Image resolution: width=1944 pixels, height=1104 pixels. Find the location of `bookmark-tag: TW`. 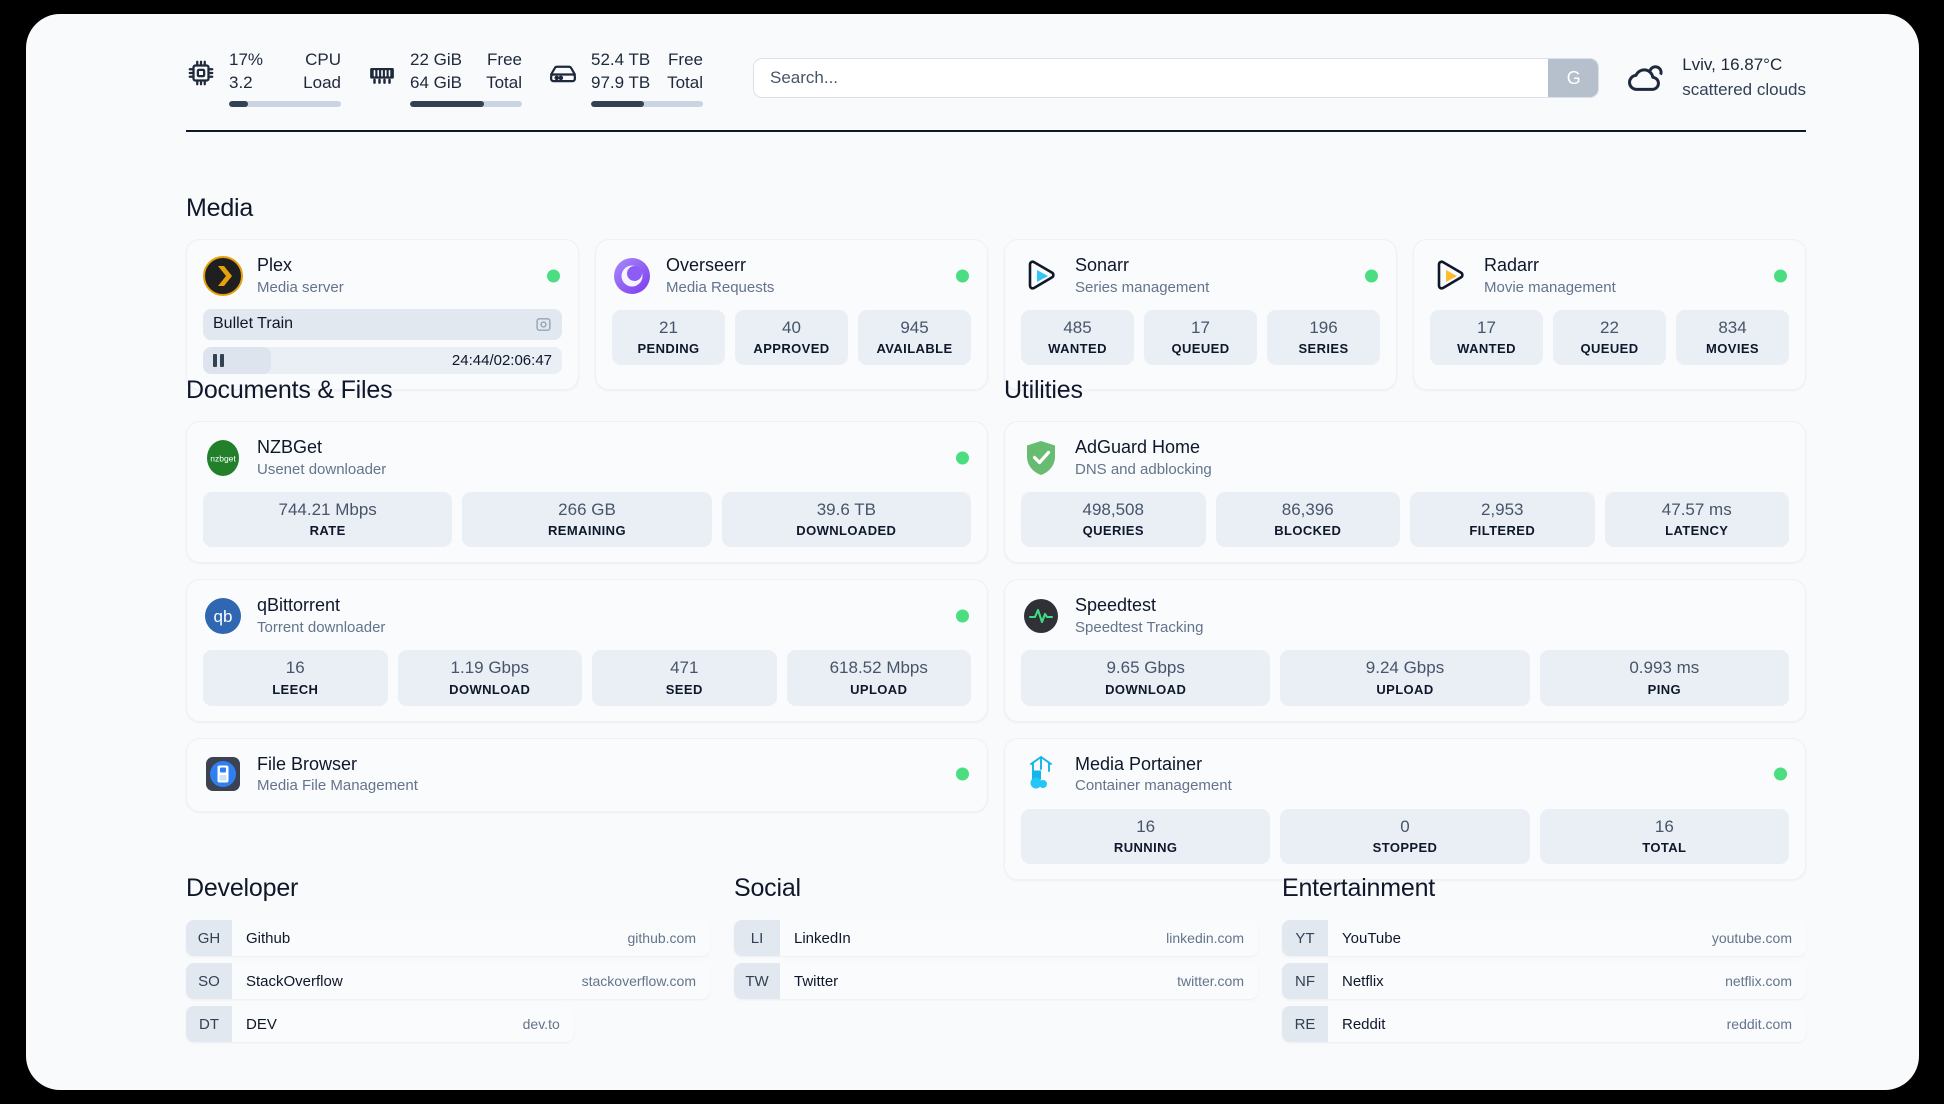

bookmark-tag: TW is located at coordinates (757, 981).